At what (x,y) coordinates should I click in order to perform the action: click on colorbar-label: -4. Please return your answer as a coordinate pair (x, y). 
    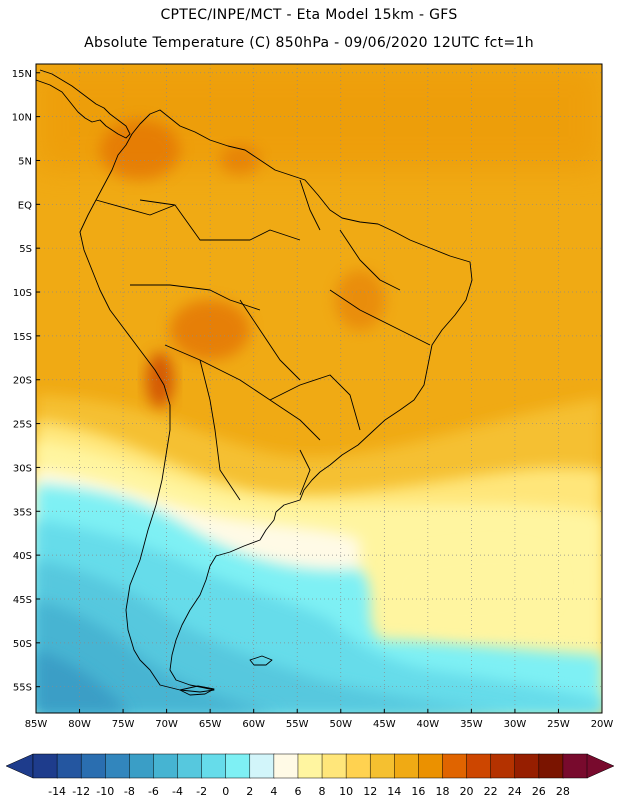
    Looking at the image, I should click on (177, 791).